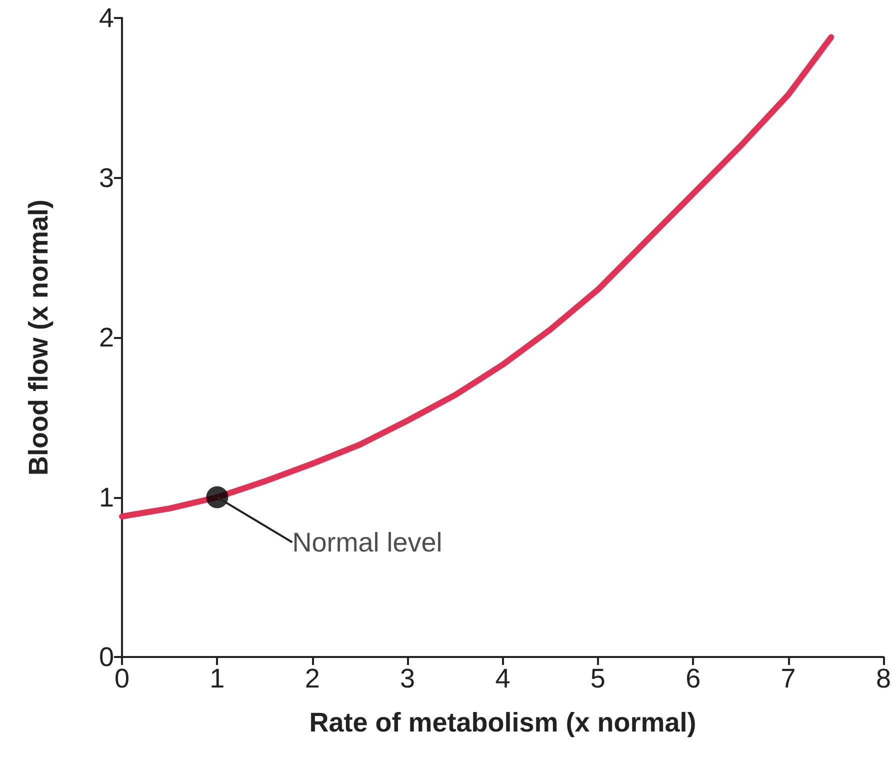 Image resolution: width=894 pixels, height=769 pixels. What do you see at coordinates (106, 18) in the screenshot?
I see `y-tick-label: 4` at bounding box center [106, 18].